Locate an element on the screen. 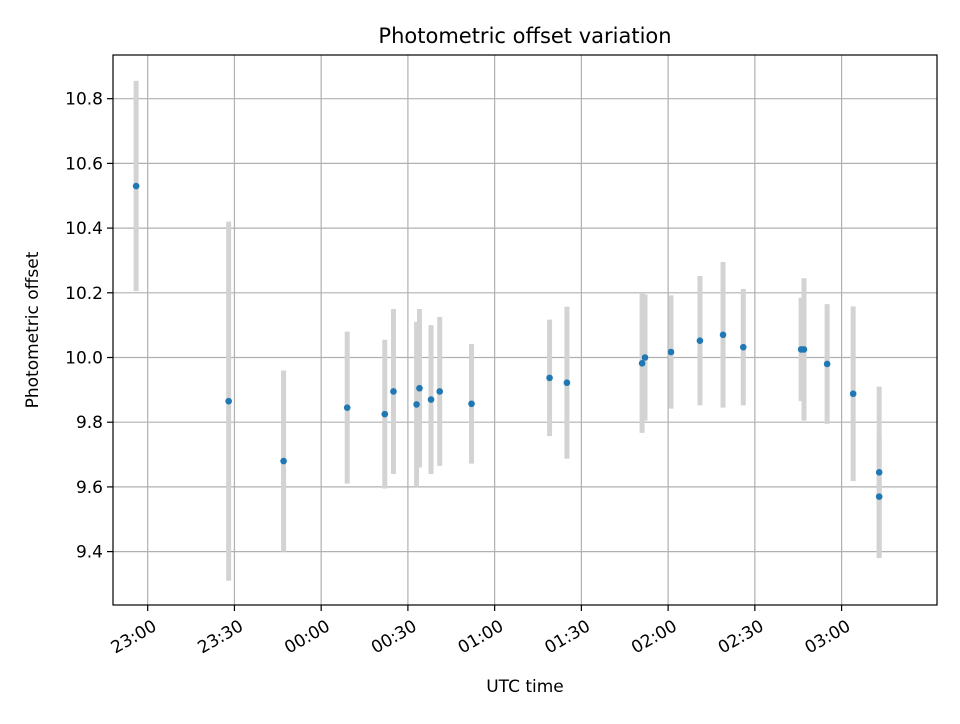  y-tick-label: 9.4 is located at coordinates (89, 553).